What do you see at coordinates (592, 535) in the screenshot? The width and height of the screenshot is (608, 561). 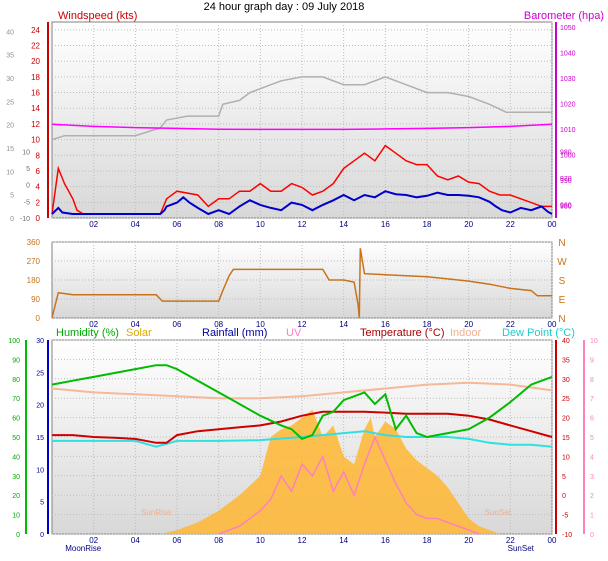 I see `uv-tick: 0` at bounding box center [592, 535].